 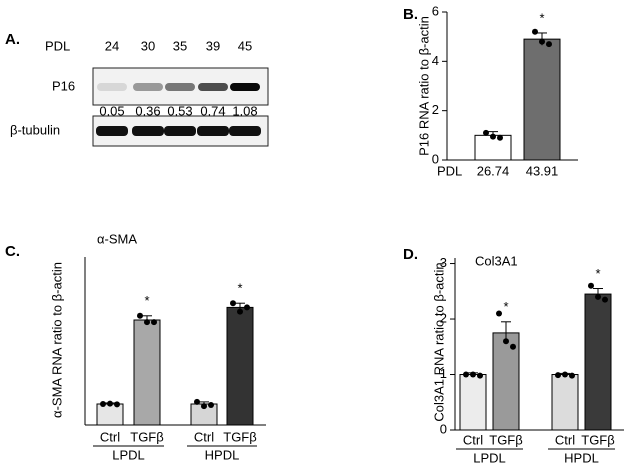 What do you see at coordinates (35, 129) in the screenshot?
I see `blot-row-label: β-tubulin` at bounding box center [35, 129].